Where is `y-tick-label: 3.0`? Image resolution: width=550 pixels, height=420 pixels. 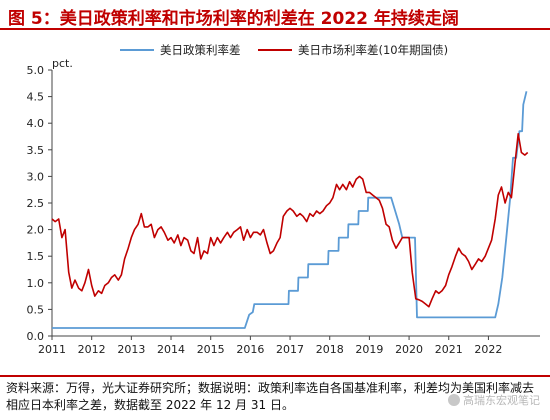
y-tick-label: 3.0 is located at coordinates (36, 176).